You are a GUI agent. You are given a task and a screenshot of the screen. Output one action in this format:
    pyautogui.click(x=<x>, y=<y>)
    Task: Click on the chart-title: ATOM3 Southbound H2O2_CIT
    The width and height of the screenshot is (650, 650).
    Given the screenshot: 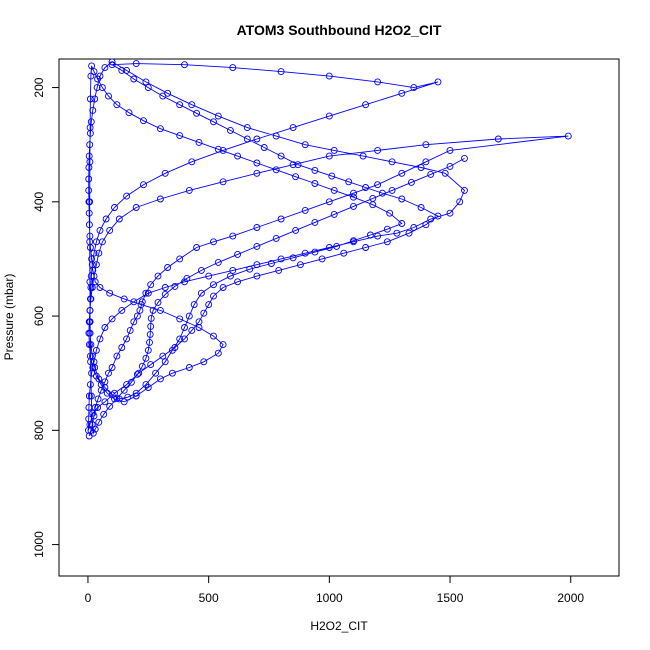 What is the action you would take?
    pyautogui.click(x=339, y=30)
    